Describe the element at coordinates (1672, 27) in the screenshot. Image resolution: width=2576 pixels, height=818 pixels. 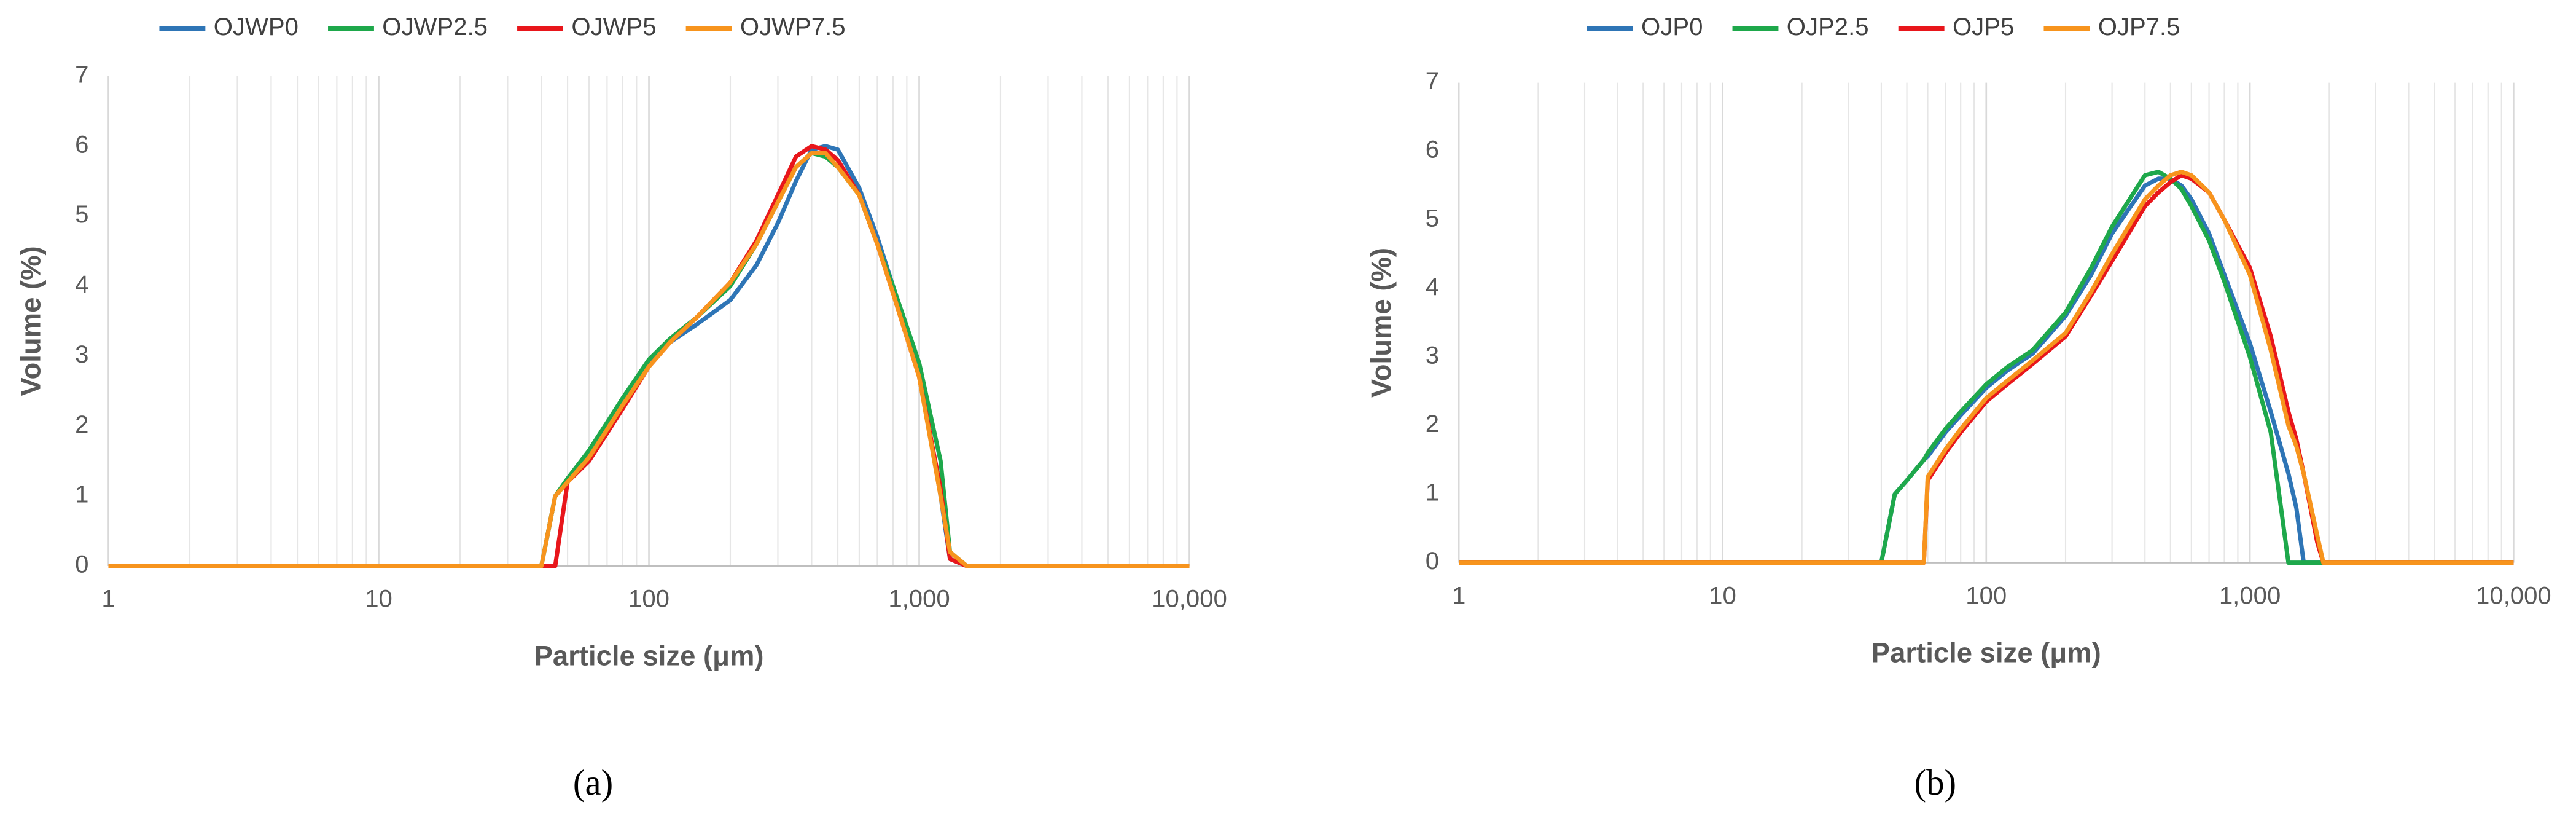
I see `legend-label: OJP0` at that location.